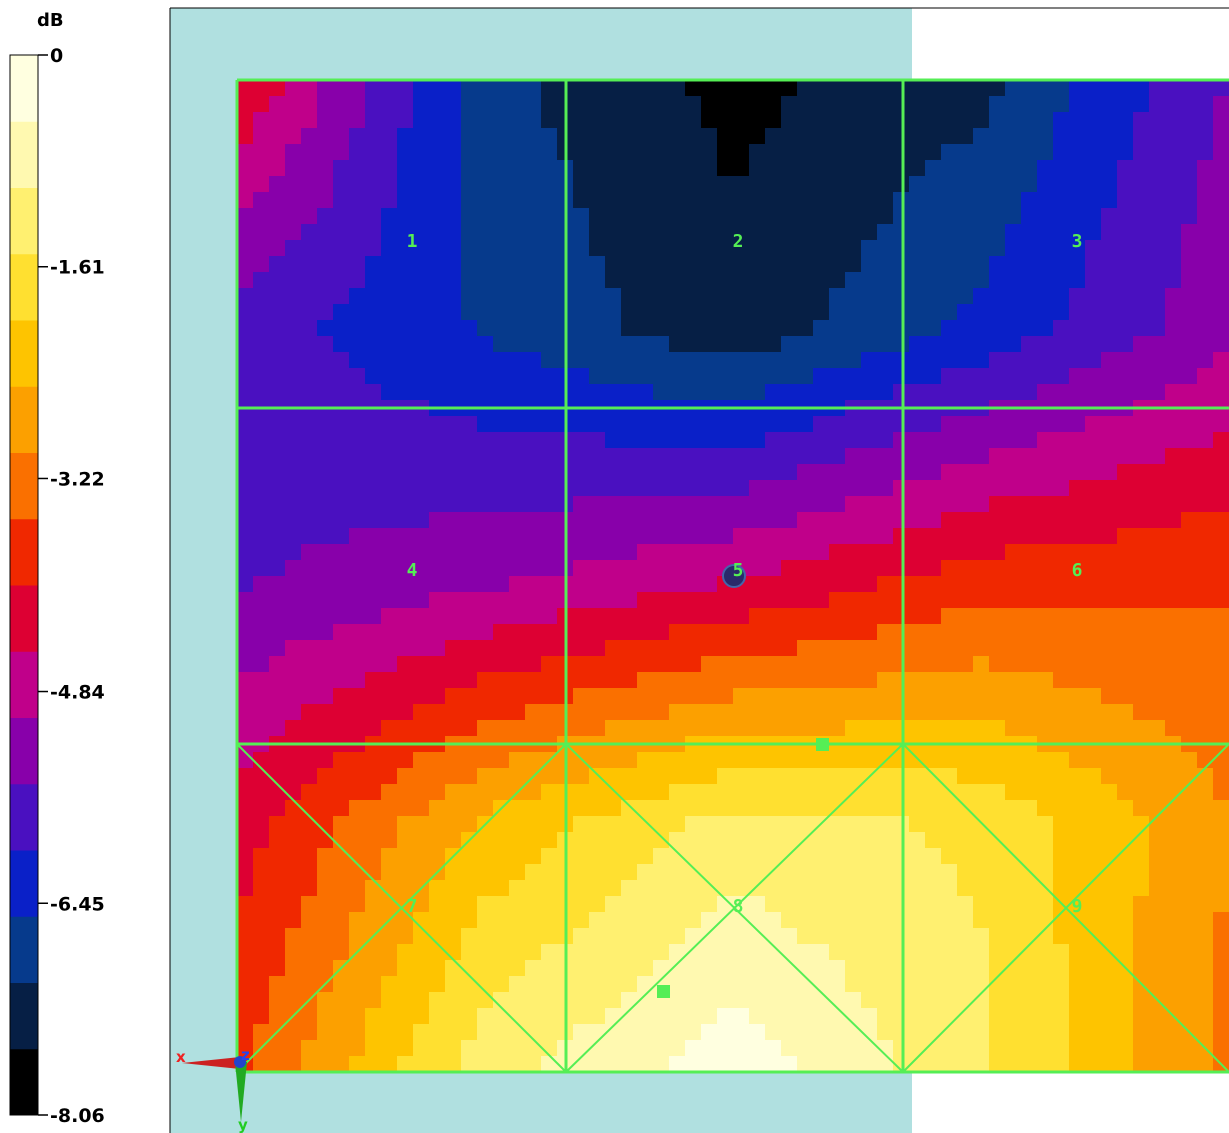 The height and width of the screenshot is (1133, 1229). Describe the element at coordinates (213, 1089) in the screenshot. I see `axis-triad: xyz` at that location.